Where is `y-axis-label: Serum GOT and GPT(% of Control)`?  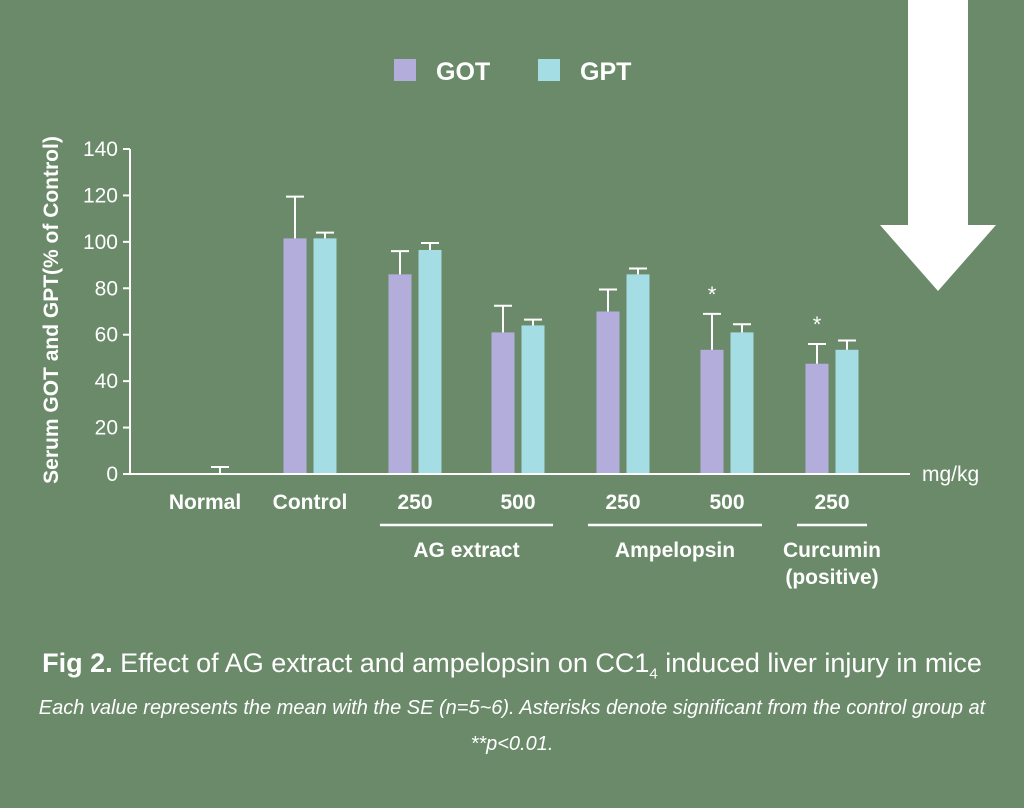 y-axis-label: Serum GOT and GPT(% of Control) is located at coordinates (51, 310).